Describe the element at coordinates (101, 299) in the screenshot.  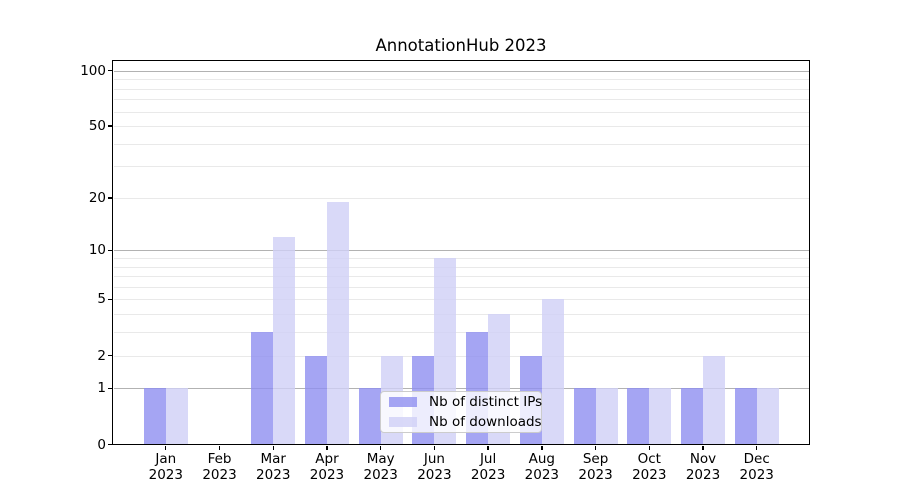
I see `y-tick-label: 5` at that location.